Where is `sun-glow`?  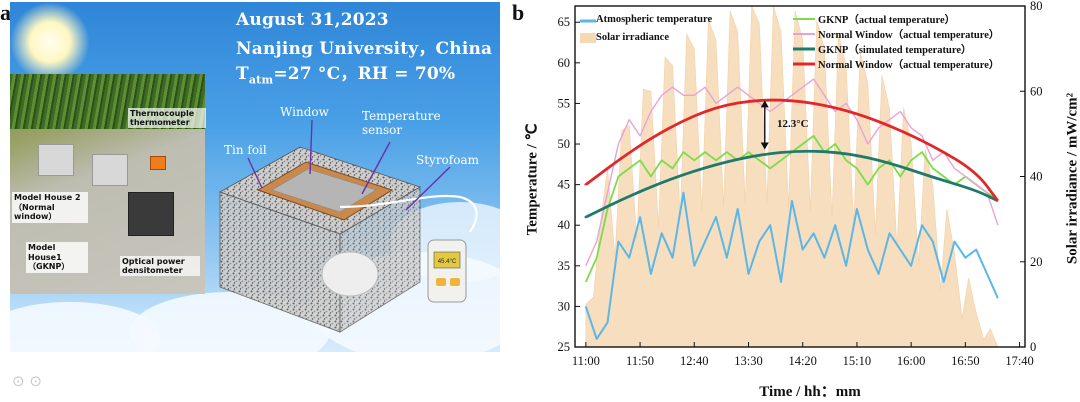 sun-glow is located at coordinates (50, 42).